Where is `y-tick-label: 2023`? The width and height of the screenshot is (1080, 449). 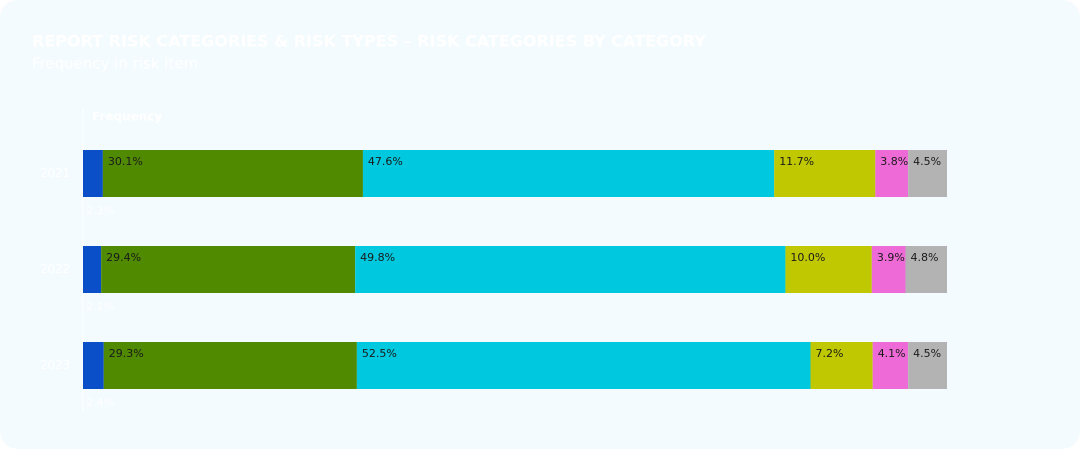 y-tick-label: 2023 is located at coordinates (55, 365).